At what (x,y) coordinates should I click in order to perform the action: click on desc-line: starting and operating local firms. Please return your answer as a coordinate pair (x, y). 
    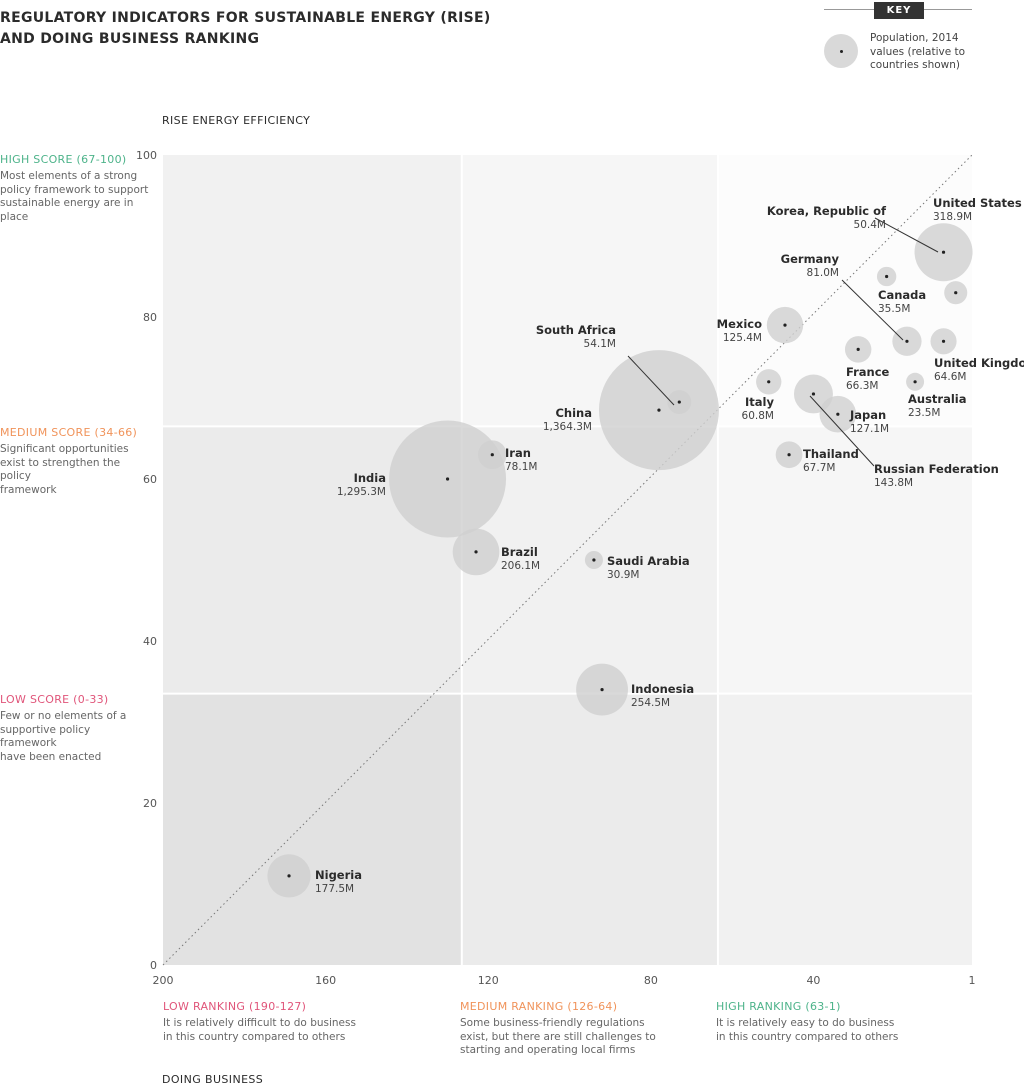
    Looking at the image, I should click on (548, 1050).